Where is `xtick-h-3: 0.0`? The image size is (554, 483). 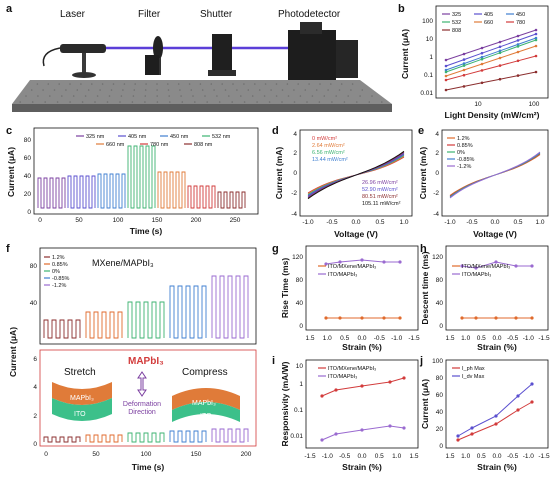 xtick-h-3: 0.0 is located at coordinates (496, 338).